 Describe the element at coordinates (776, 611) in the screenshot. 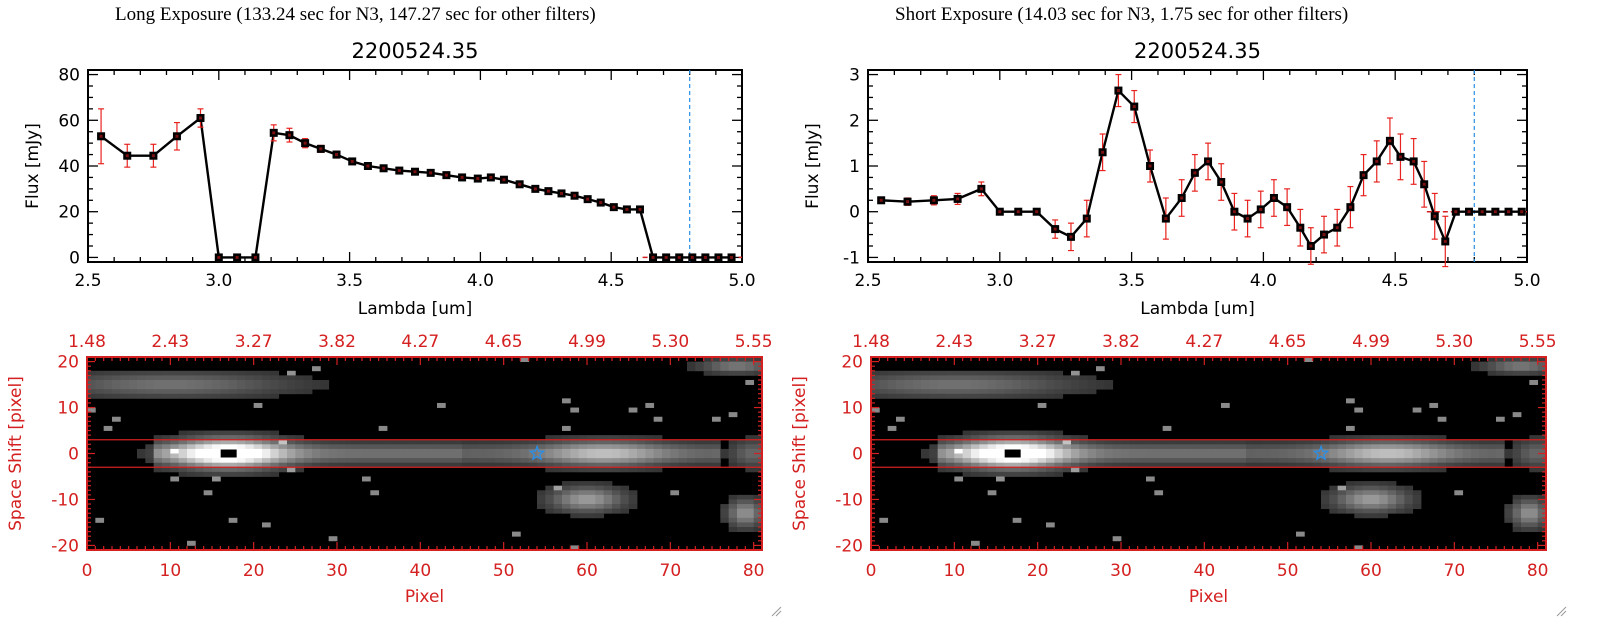

I see `resize-grip-left` at that location.